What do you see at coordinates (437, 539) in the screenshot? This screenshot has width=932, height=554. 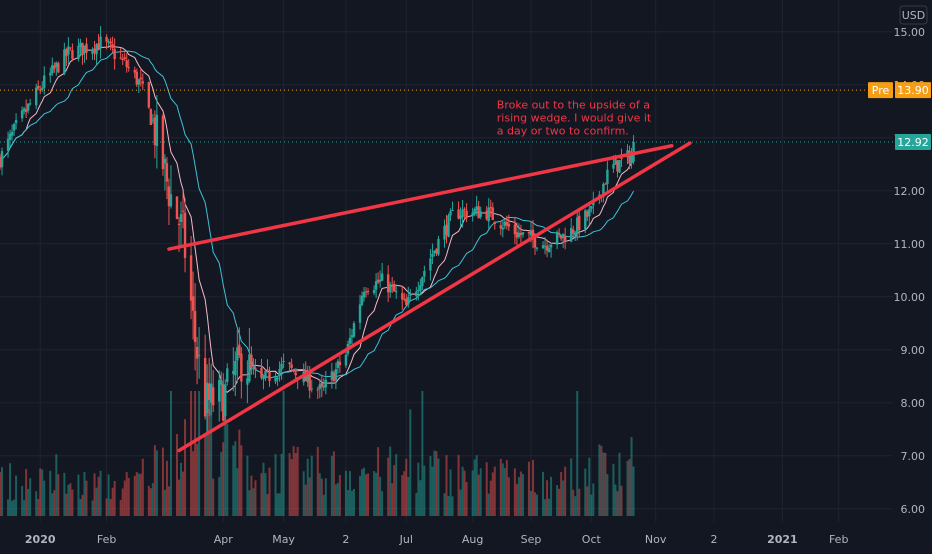 I see `time-axis: 2020 Feb Apr May 2 Jul Aug Sep Oct Nov 2 2021 Feb` at bounding box center [437, 539].